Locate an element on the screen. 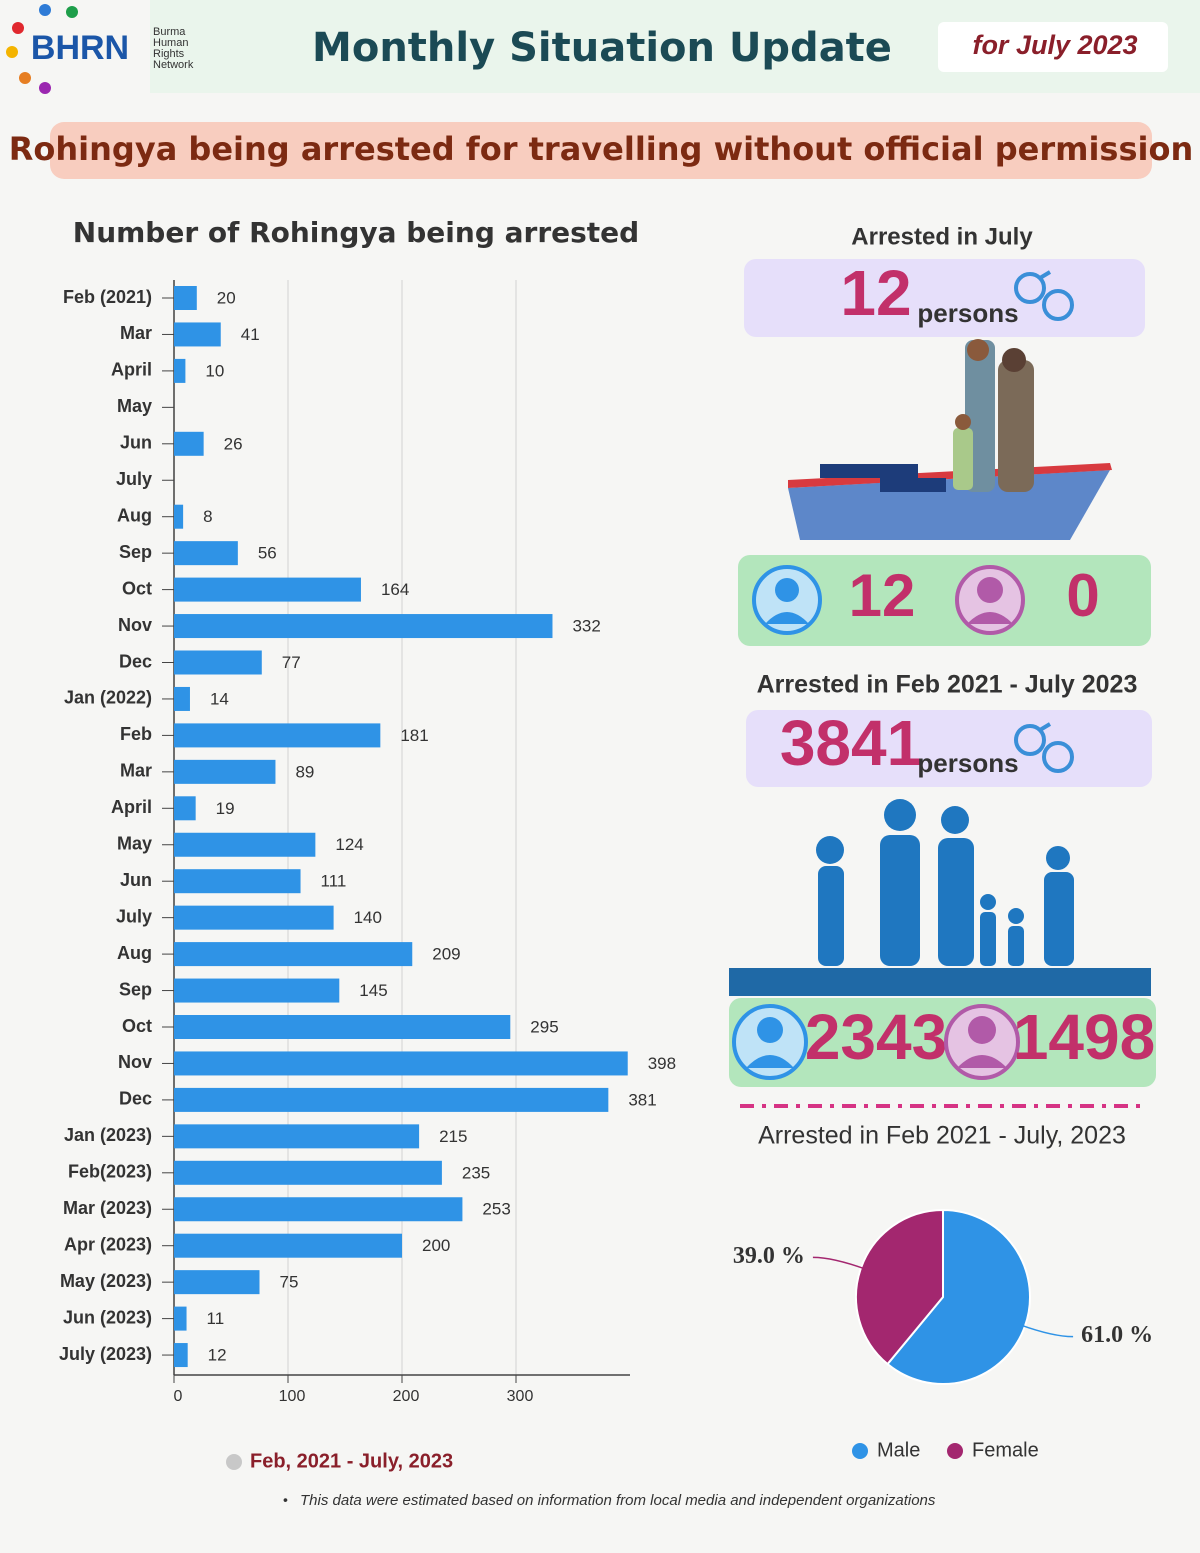 The width and height of the screenshot is (1200, 1553). value-label: 75 is located at coordinates (289, 1282).